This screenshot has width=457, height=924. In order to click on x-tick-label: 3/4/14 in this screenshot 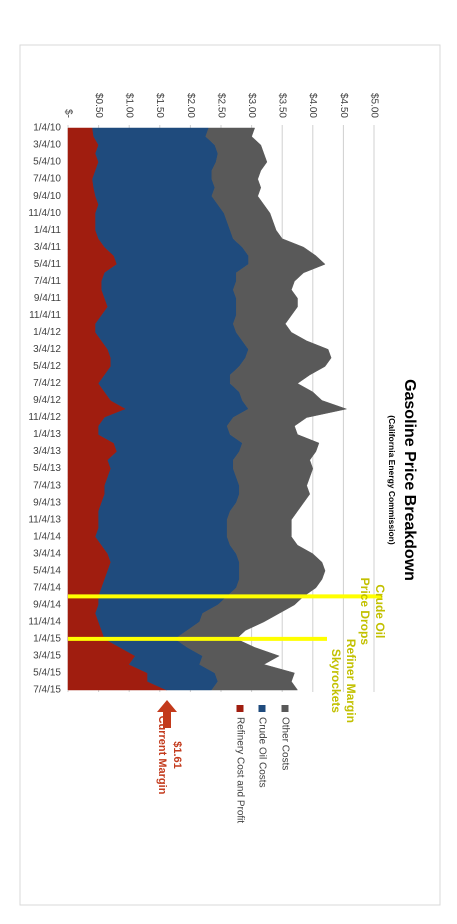, I will do `click(47, 553)`.